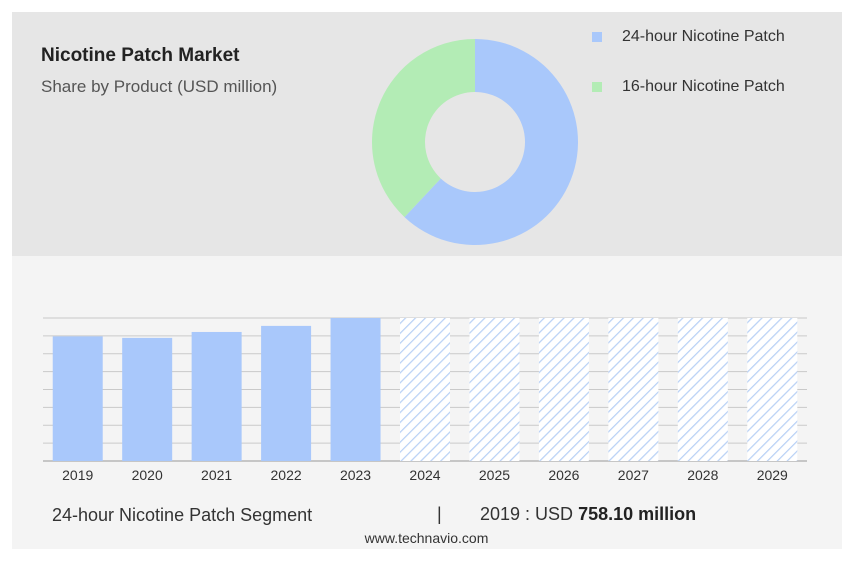 The height and width of the screenshot is (561, 853). What do you see at coordinates (703, 86) in the screenshot?
I see `legend-label-16-hour: 16-hour Nicotine Patch` at bounding box center [703, 86].